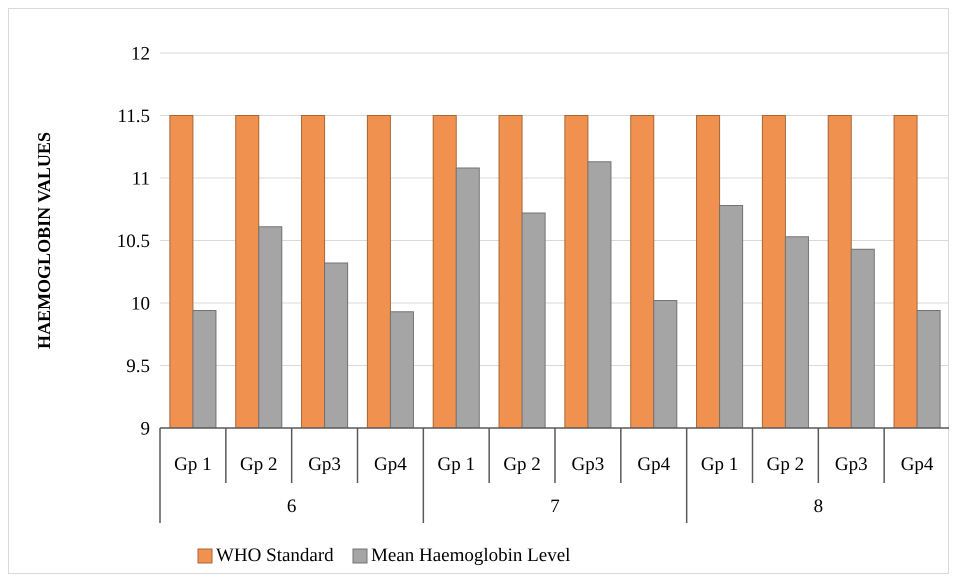  Describe the element at coordinates (138, 367) in the screenshot. I see `y-tick-label: 9.5` at that location.